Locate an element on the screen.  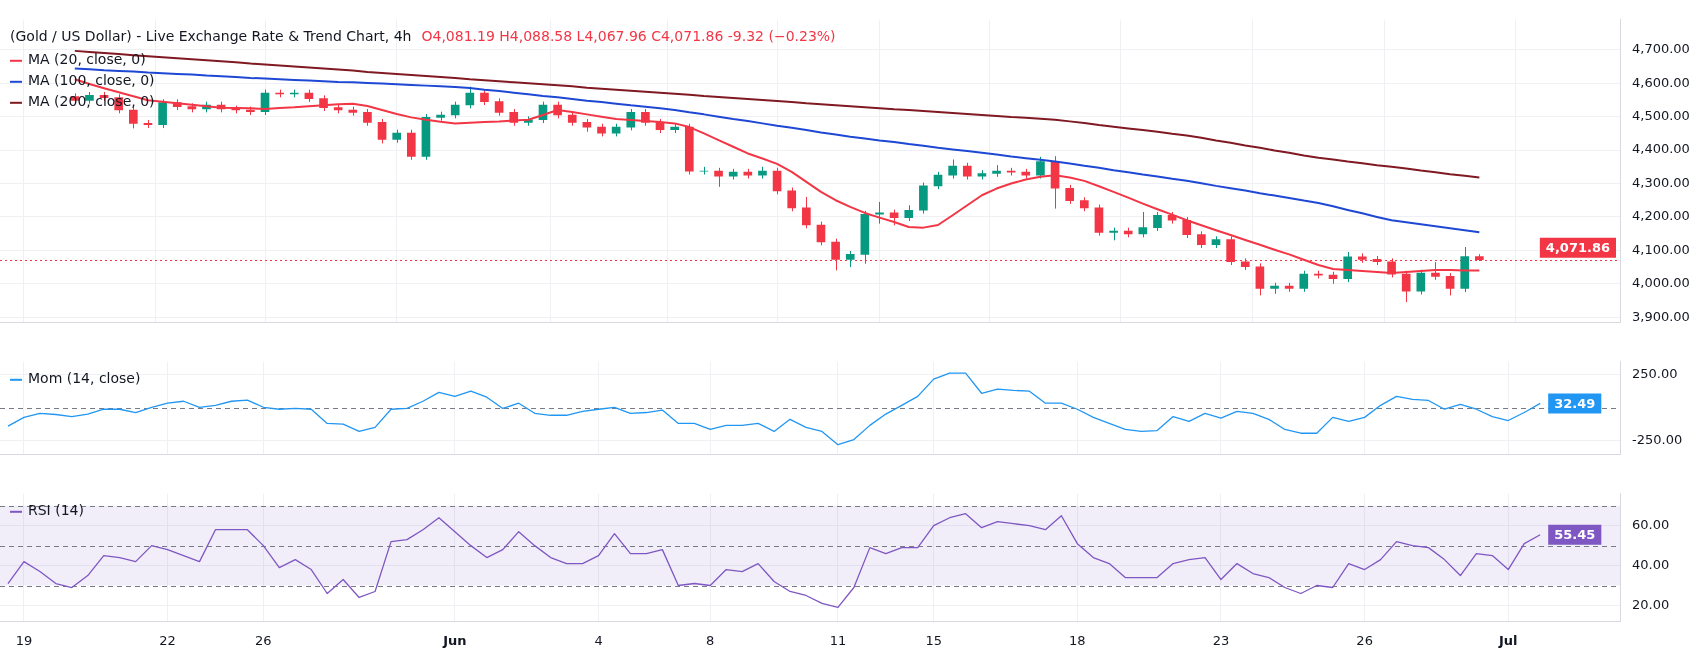
text: O4,081.19 H4,088.58 L4,067.96 C4,071.86 -9.32 (−0.23%) is located at coordinates (628, 36).